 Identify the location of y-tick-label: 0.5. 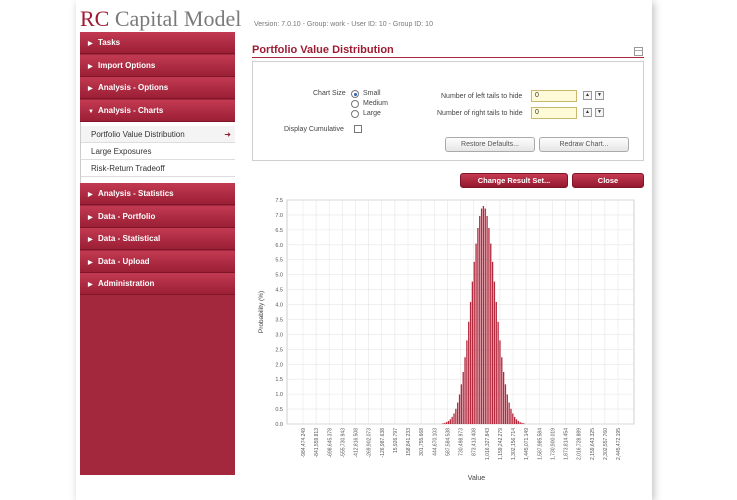
(279, 410).